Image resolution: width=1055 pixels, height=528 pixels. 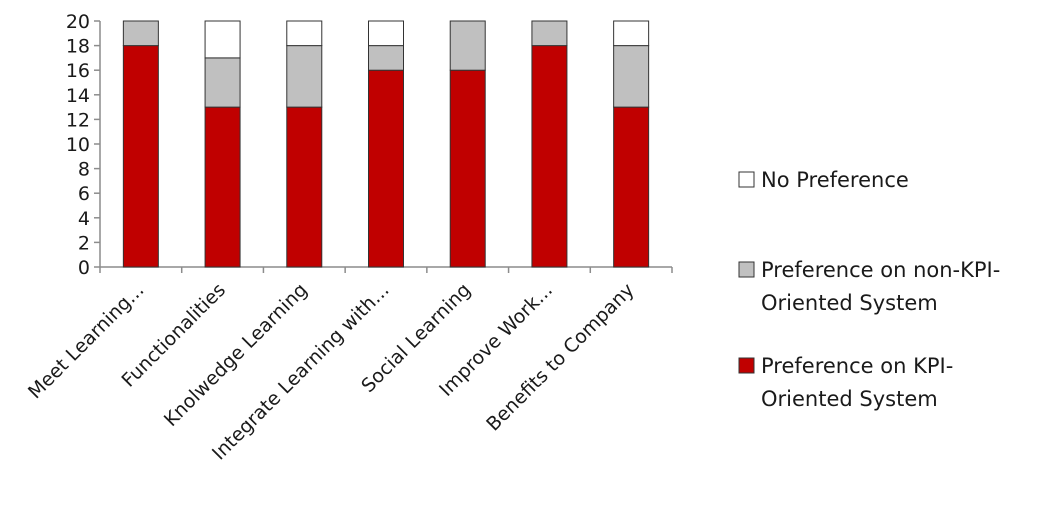 What do you see at coordinates (880, 270) in the screenshot?
I see `legend-label: Preference on non-KPI-` at bounding box center [880, 270].